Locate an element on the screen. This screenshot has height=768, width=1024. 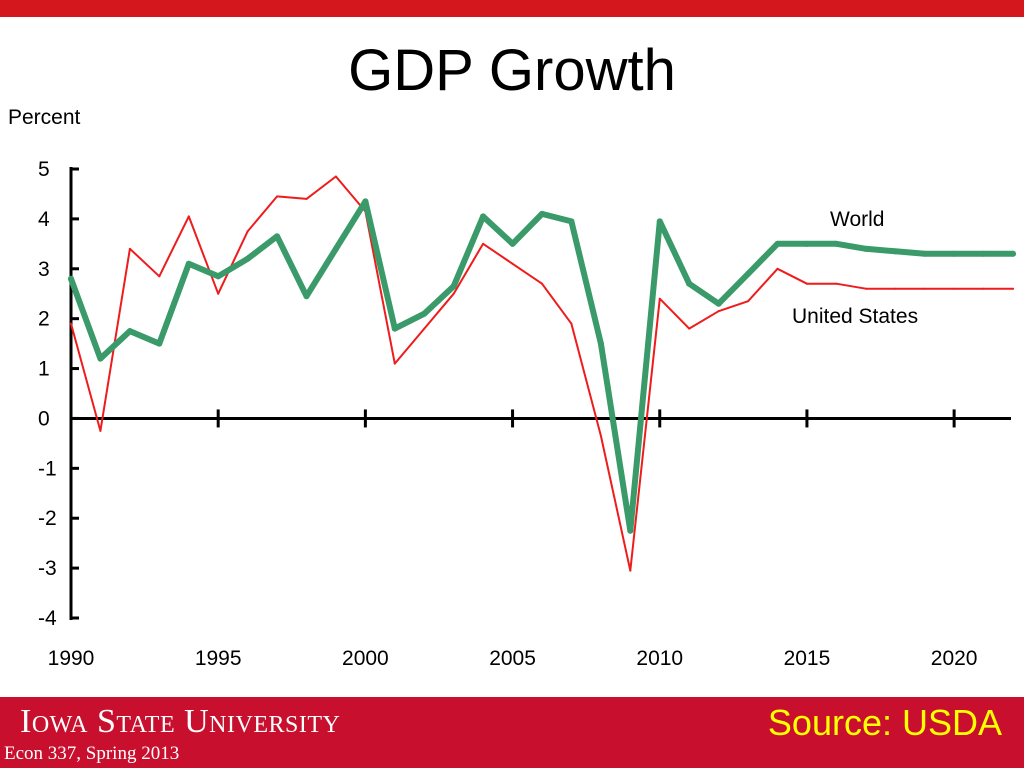
x-tick-label: 2010 is located at coordinates (659, 658).